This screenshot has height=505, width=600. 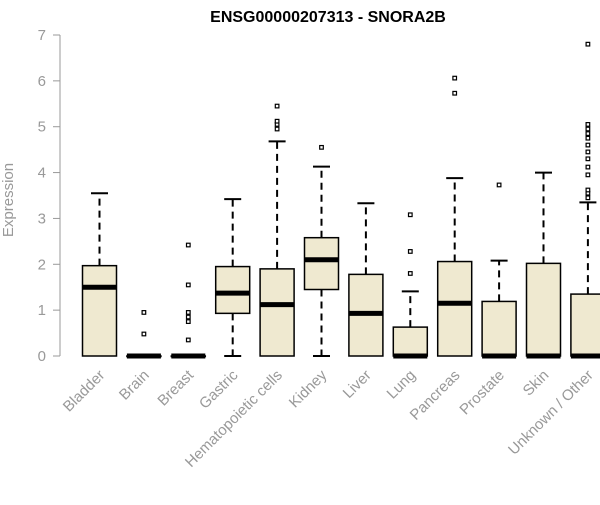 What do you see at coordinates (366, 279) in the screenshot?
I see `box-liver` at bounding box center [366, 279].